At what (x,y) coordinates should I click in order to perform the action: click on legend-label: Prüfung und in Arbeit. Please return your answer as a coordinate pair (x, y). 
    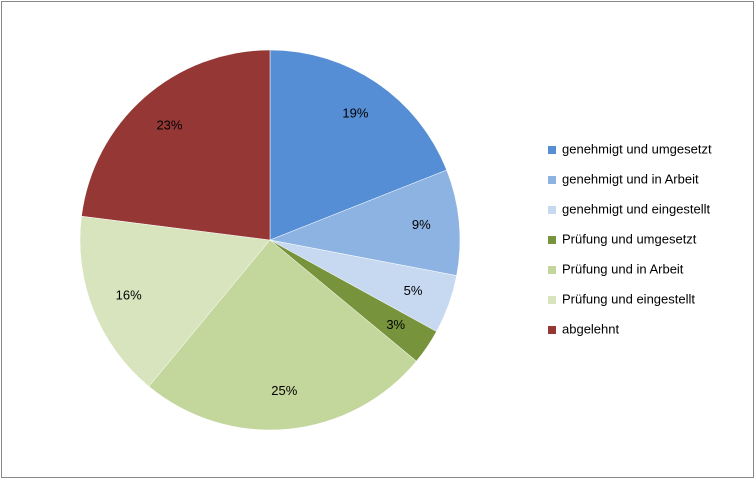
    Looking at the image, I should click on (623, 268).